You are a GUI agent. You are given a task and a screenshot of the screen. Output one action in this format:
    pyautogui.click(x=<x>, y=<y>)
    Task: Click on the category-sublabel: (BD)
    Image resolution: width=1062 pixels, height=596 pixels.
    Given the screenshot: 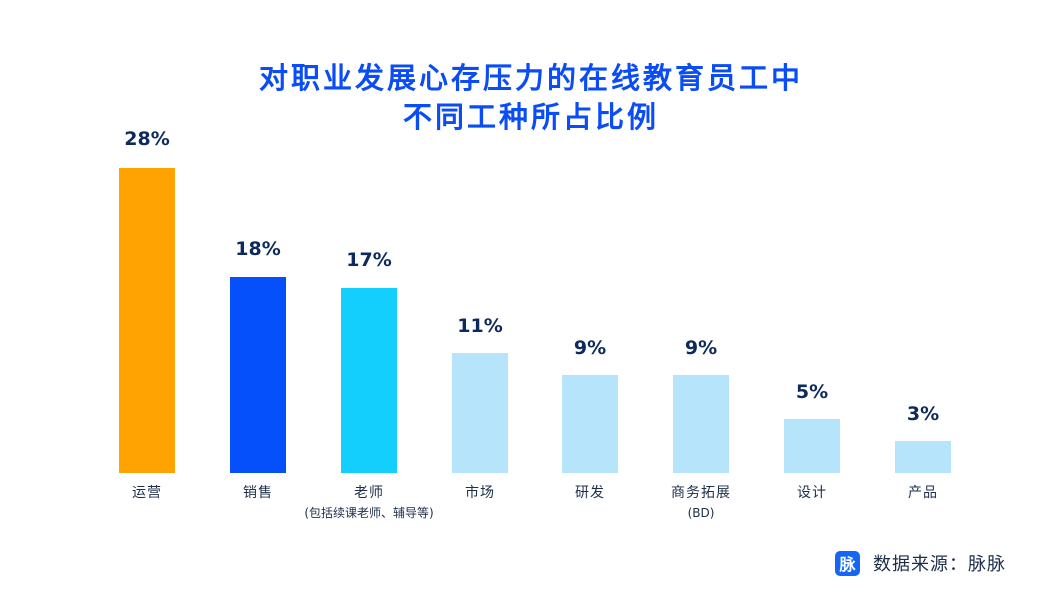 What is the action you would take?
    pyautogui.click(x=701, y=513)
    